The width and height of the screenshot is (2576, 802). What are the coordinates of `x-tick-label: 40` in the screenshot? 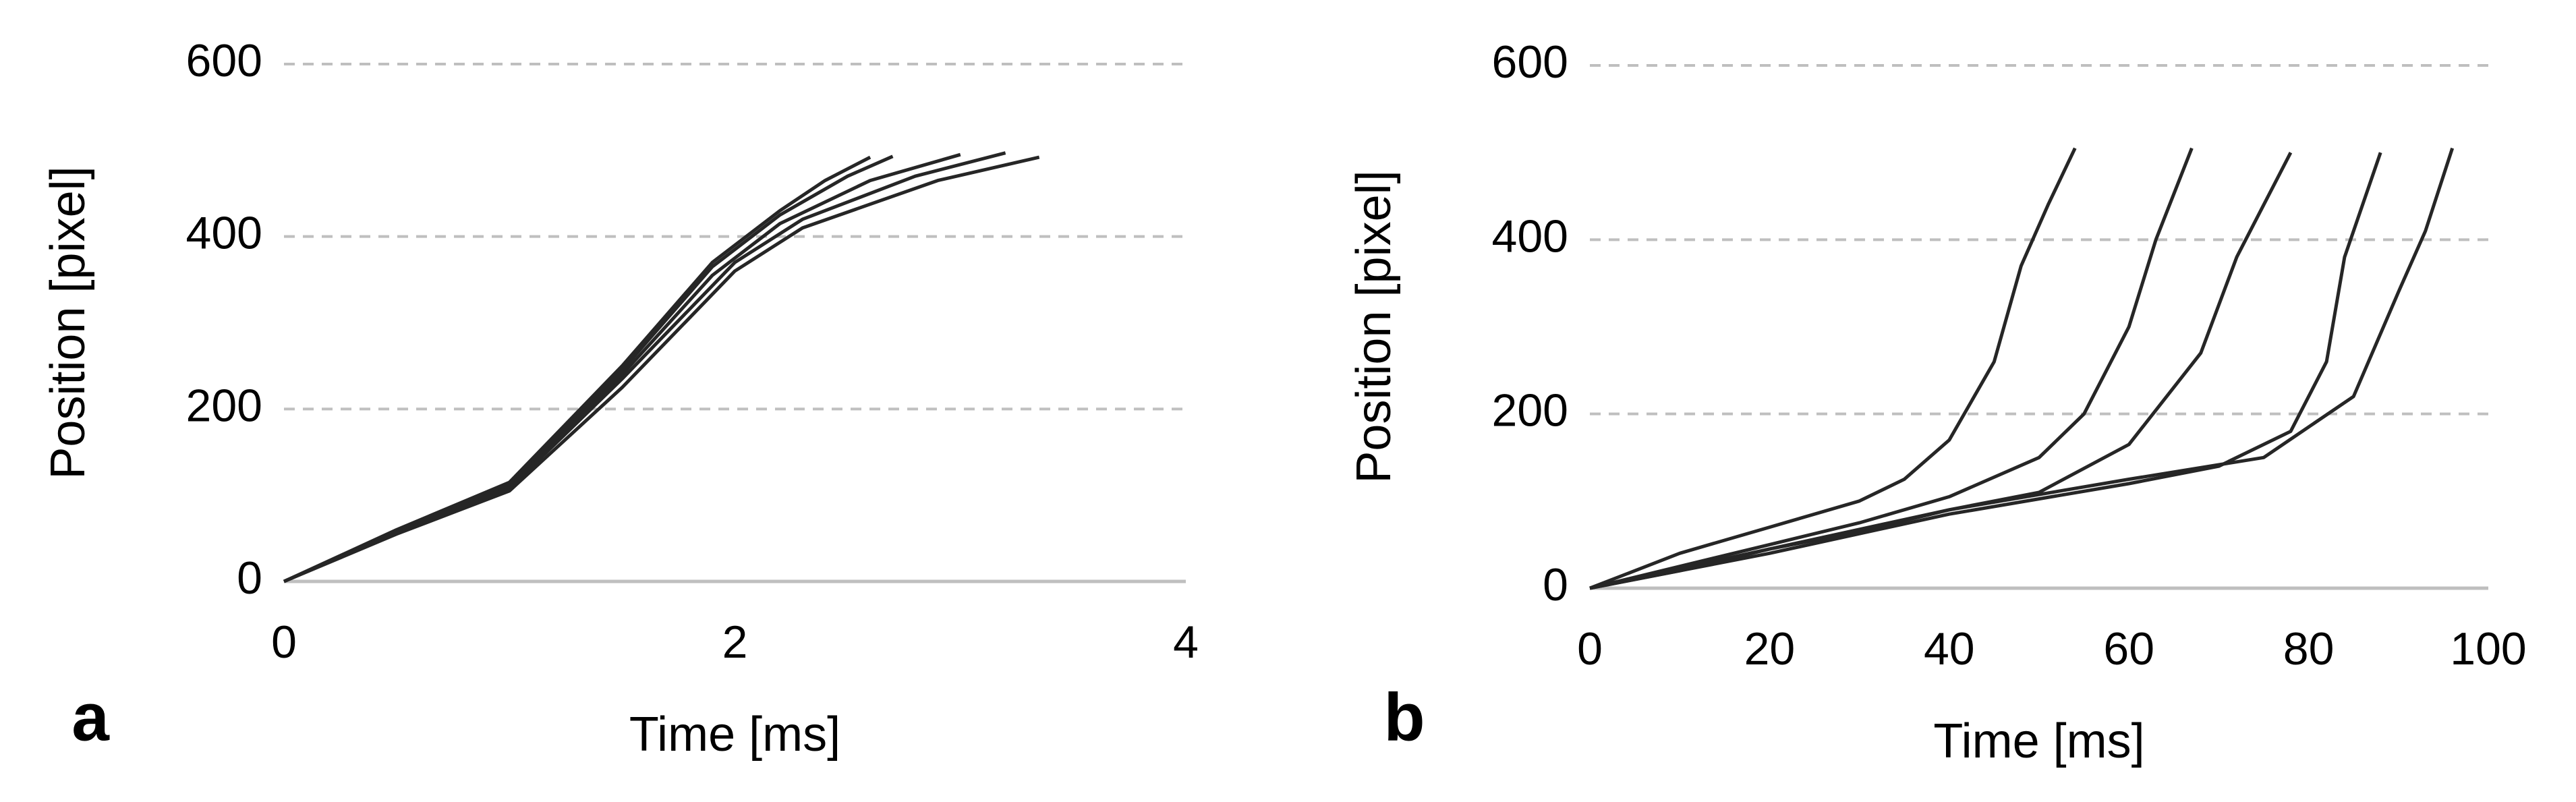 It's located at (1949, 649).